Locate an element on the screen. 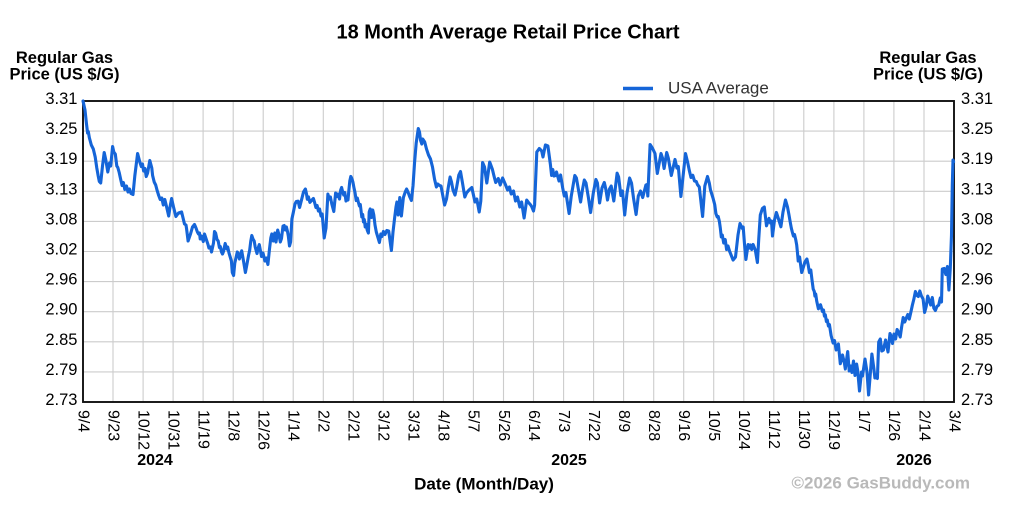 Image resolution: width=1015 pixels, height=528 pixels. svg-text: 2026 is located at coordinates (914, 460).